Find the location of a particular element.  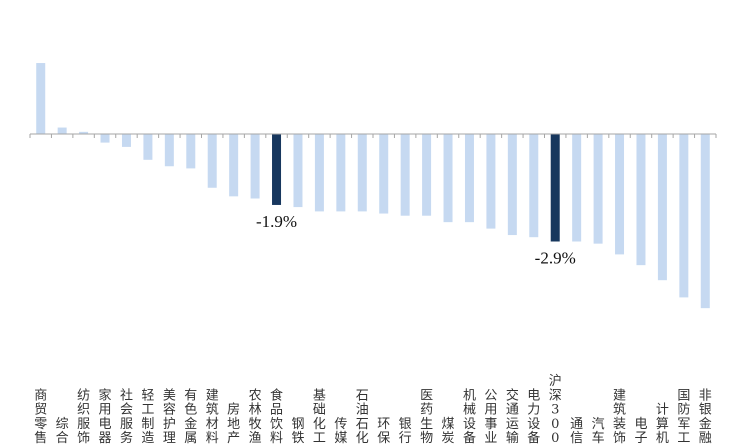

category-label-社会服务: 社会服务 is located at coordinates (126, 416).